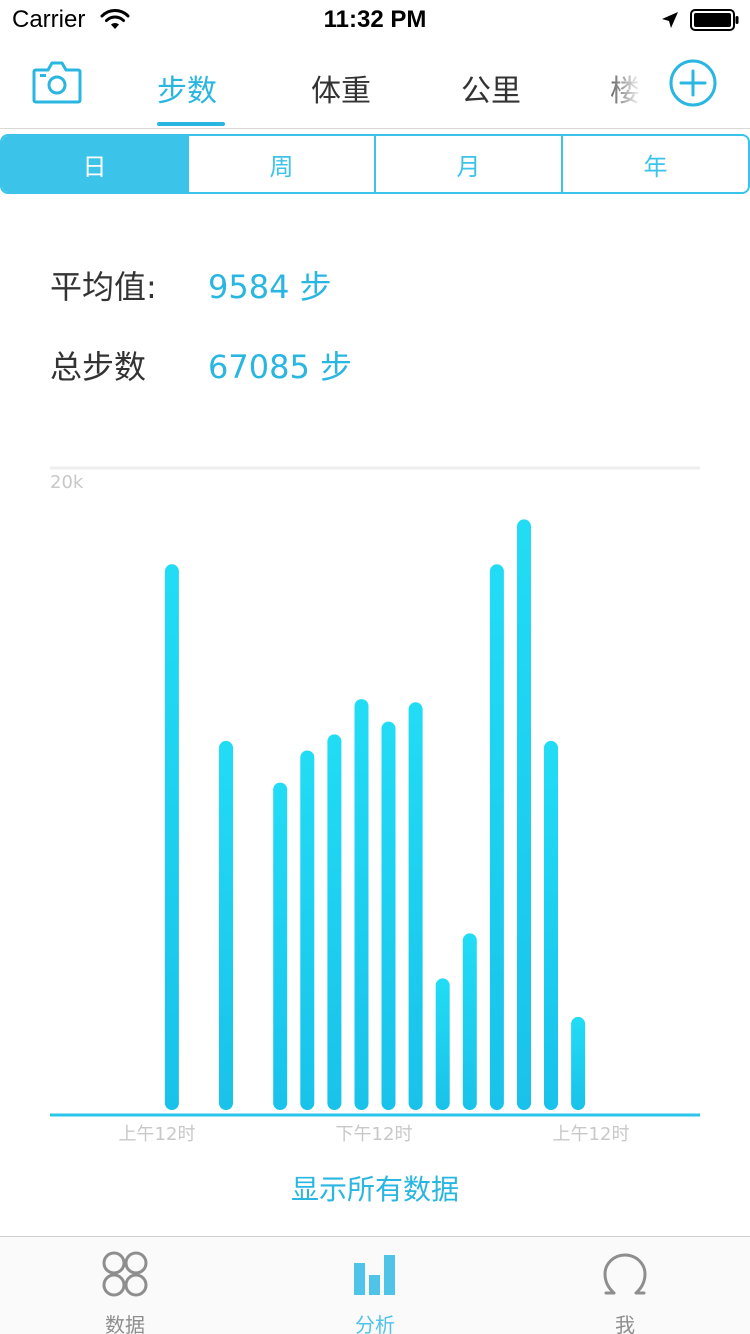 The image size is (750, 1334). I want to click on x-tick-label: 下午12时, so click(374, 1134).